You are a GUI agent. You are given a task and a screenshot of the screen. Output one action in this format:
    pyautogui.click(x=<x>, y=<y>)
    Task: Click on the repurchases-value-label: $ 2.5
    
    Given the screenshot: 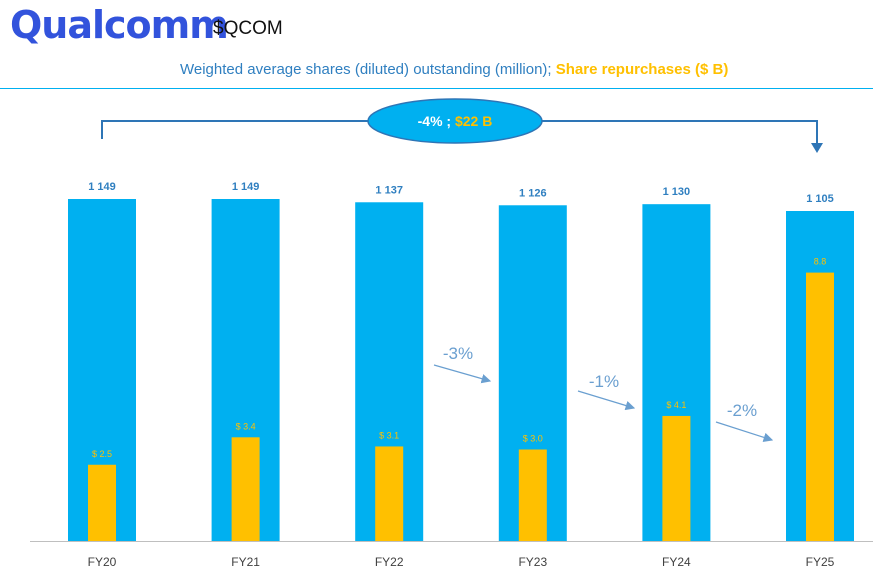 What is the action you would take?
    pyautogui.click(x=102, y=454)
    